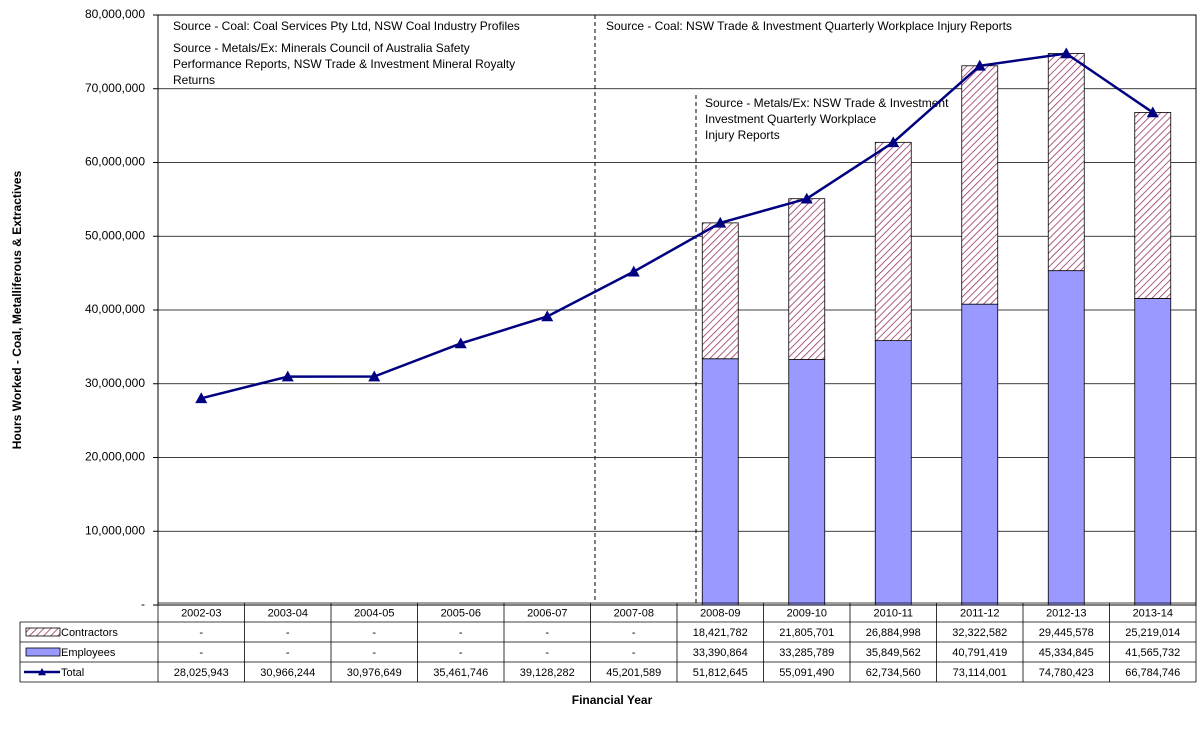  Describe the element at coordinates (88, 653) in the screenshot. I see `legend-label: Employees` at that location.